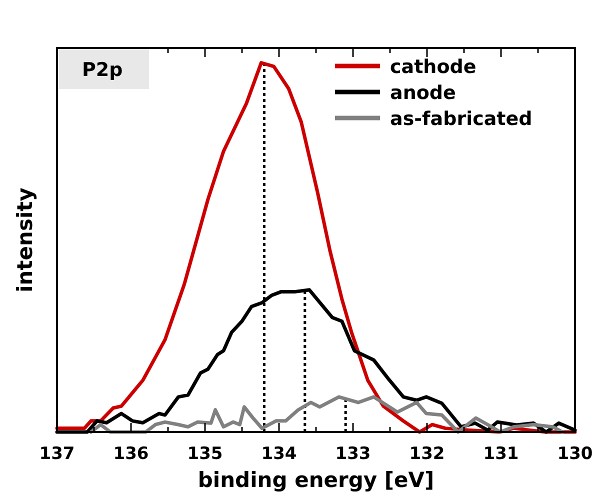  Describe the element at coordinates (461, 119) in the screenshot. I see `legend-label: as-fabricated` at that location.